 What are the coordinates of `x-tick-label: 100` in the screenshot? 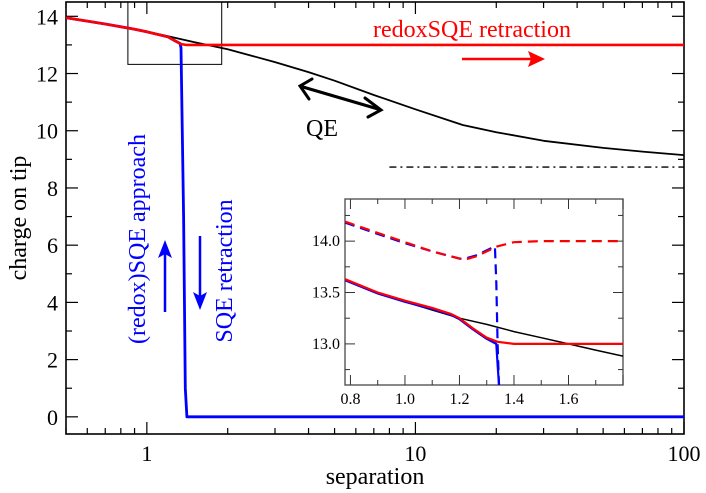 It's located at (684, 453).